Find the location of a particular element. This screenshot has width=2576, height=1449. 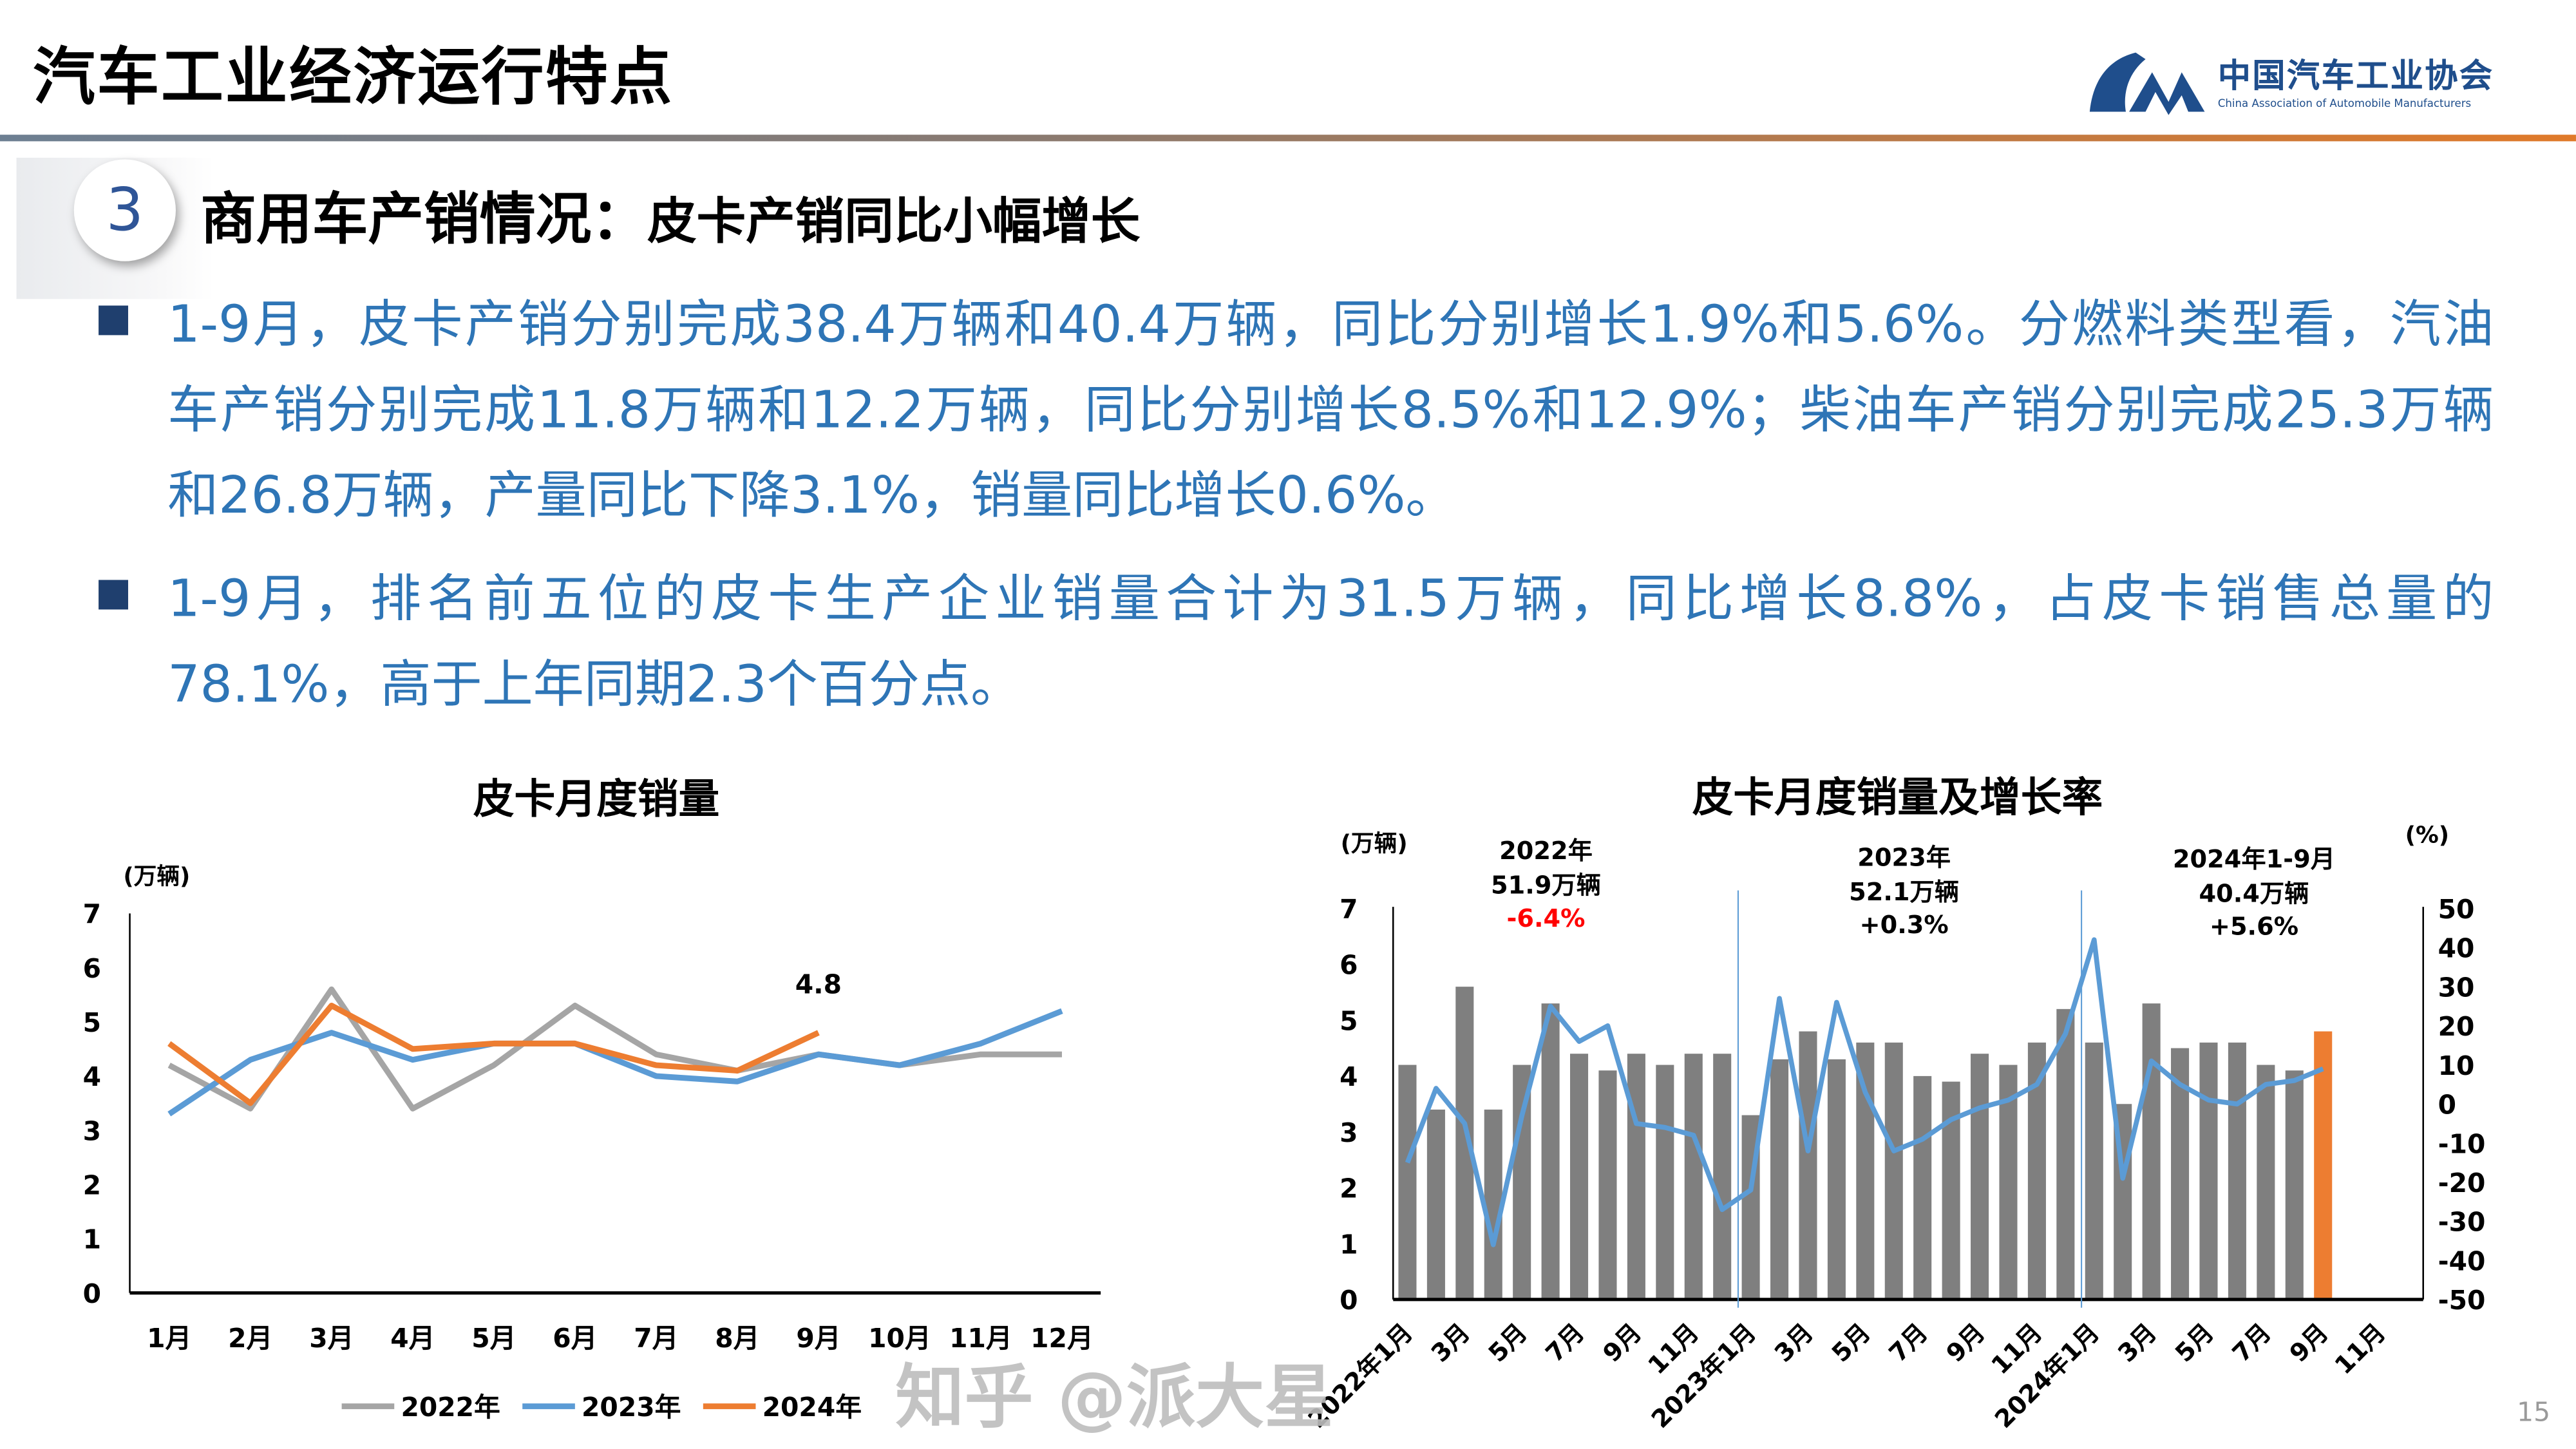

legend-label: 2022年 is located at coordinates (450, 1407).